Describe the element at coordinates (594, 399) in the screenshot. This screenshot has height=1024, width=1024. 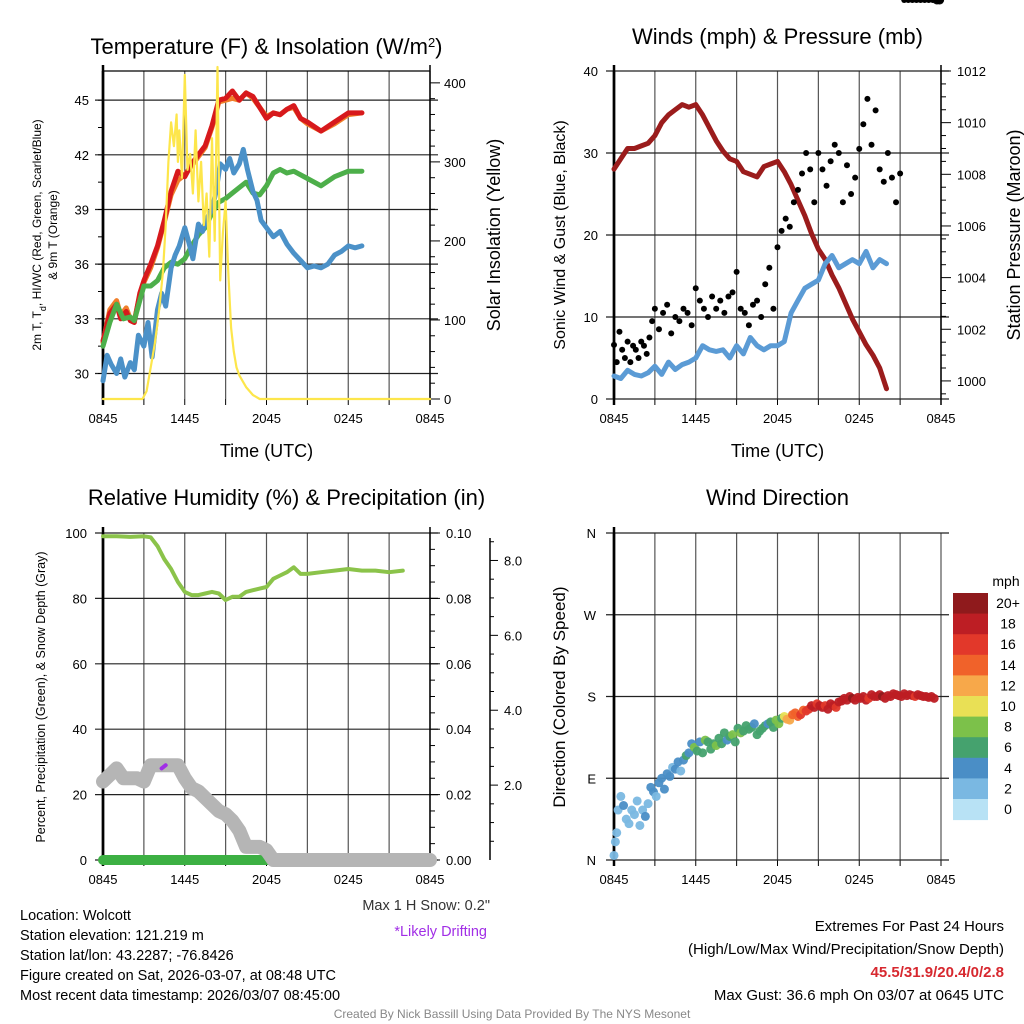
I see `winds-ytick-label: 0` at that location.